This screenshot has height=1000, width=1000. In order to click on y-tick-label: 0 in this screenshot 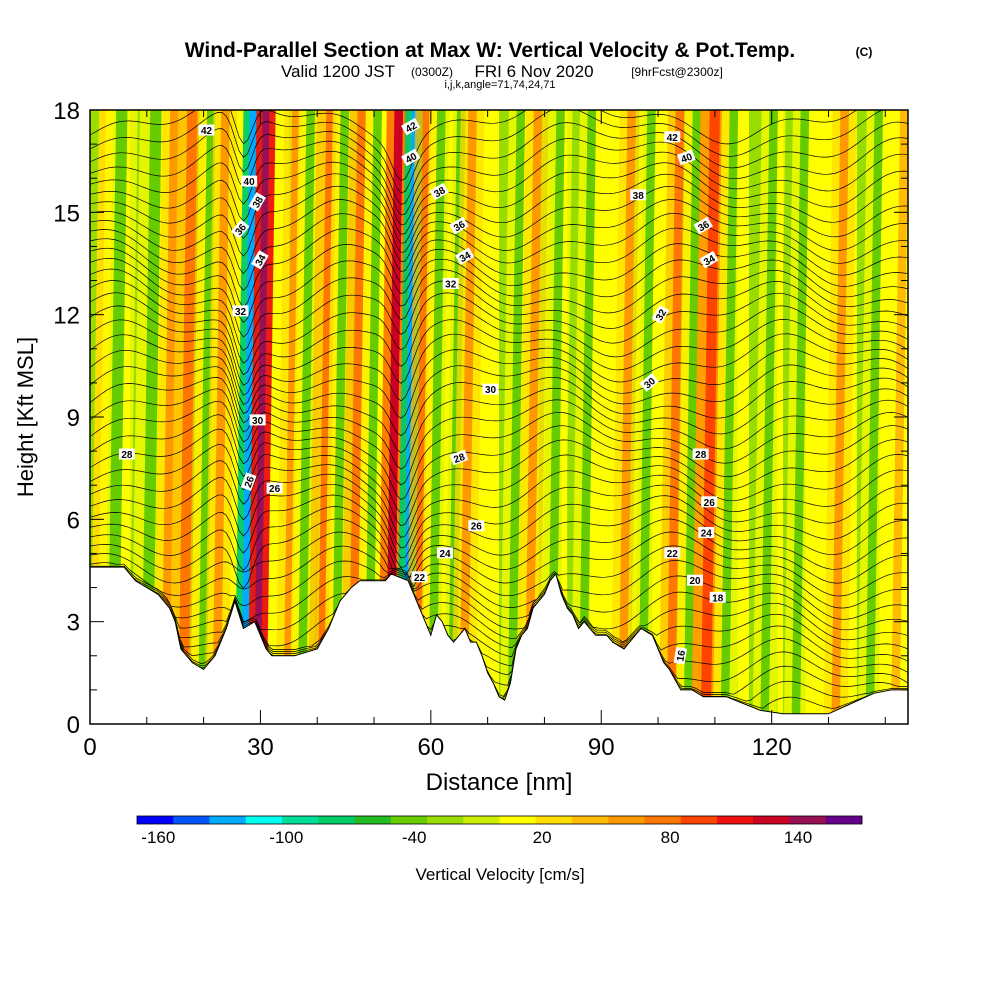, I will do `click(73, 725)`.